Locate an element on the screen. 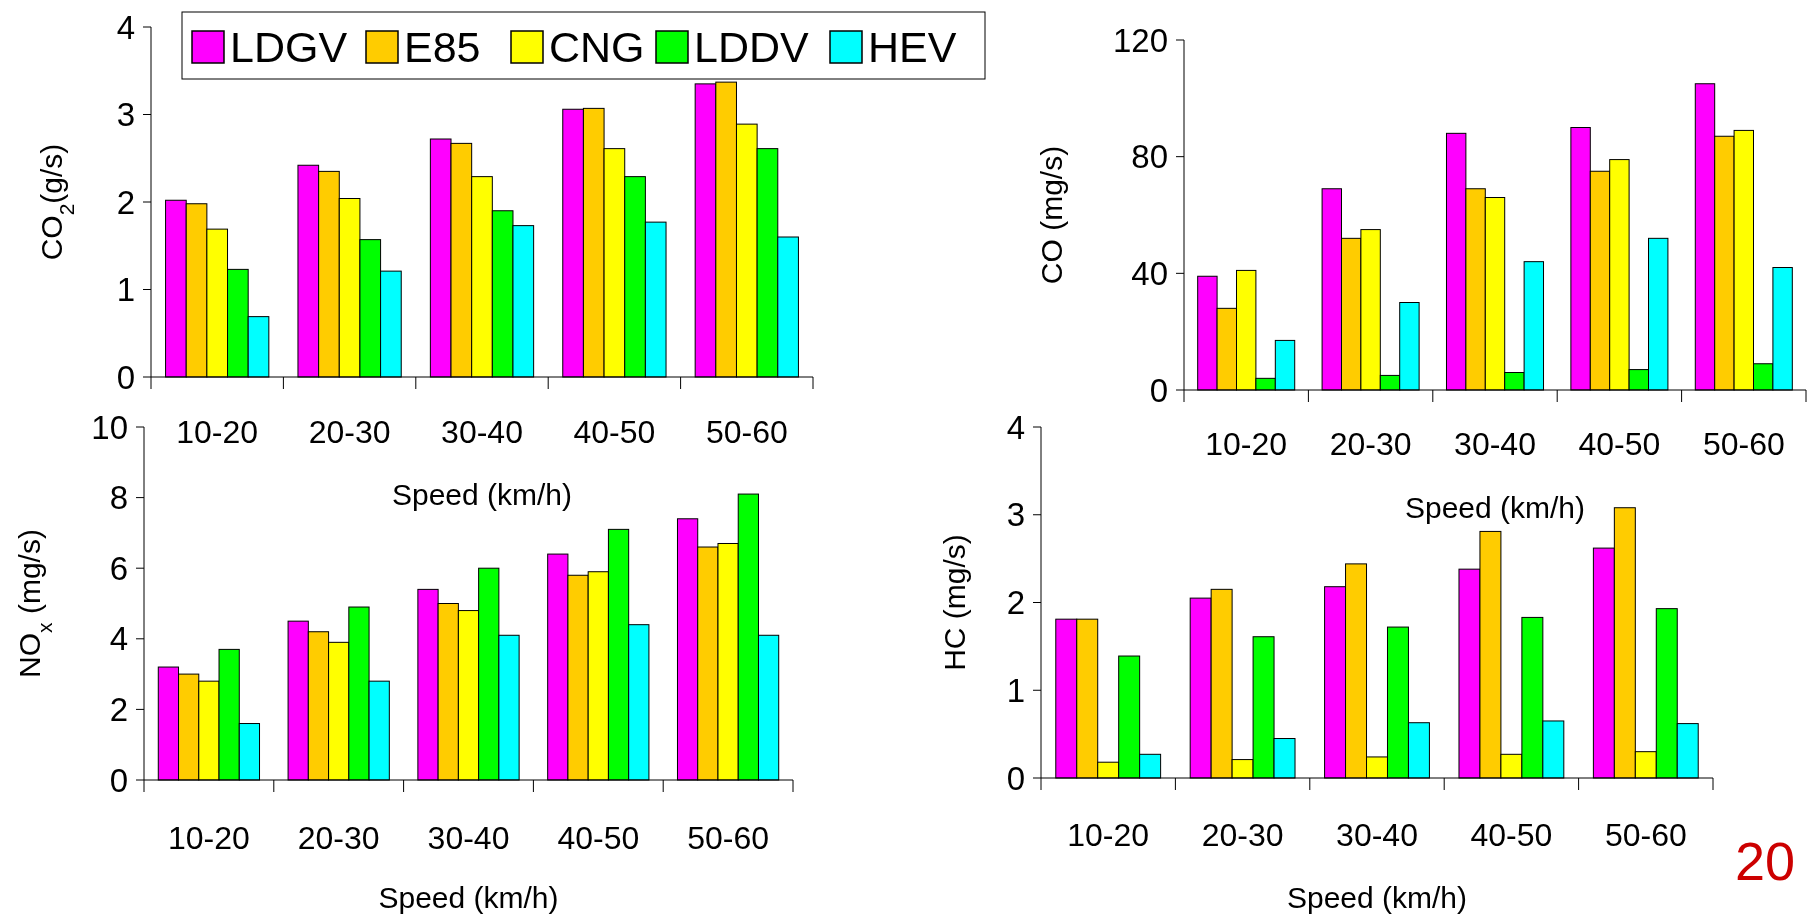 The height and width of the screenshot is (918, 1810). y-tick-label: 8 is located at coordinates (118, 498).